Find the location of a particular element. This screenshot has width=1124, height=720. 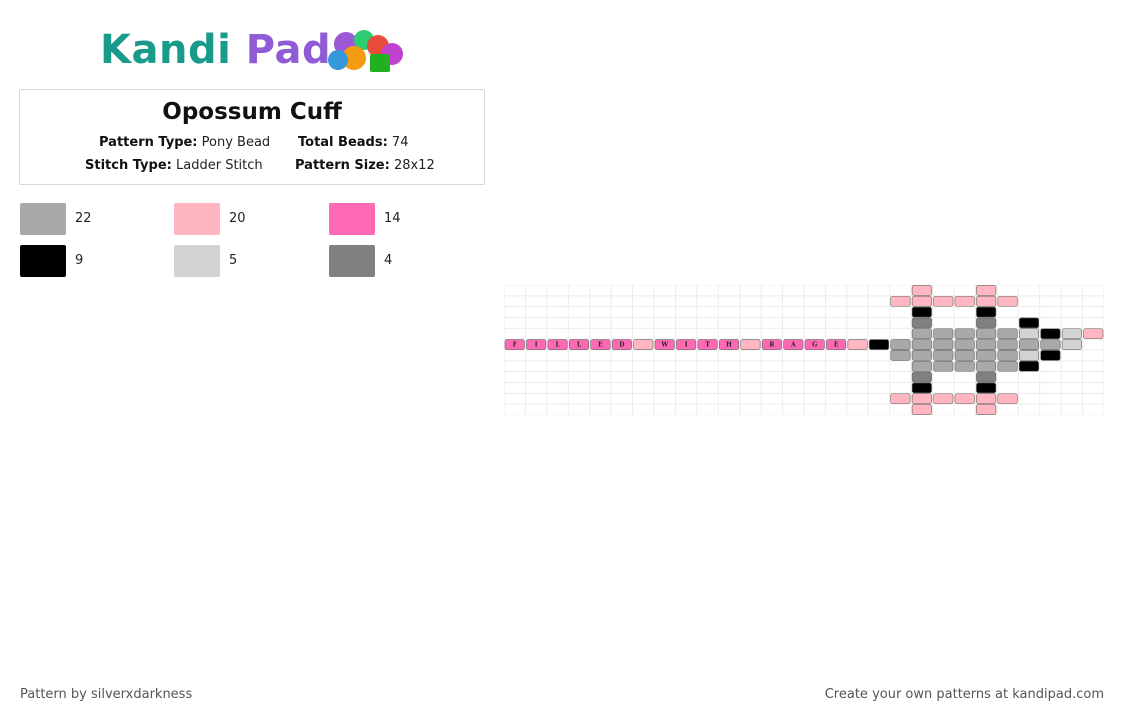

pattern-size: Pattern Size: 28x12 is located at coordinates (365, 166).